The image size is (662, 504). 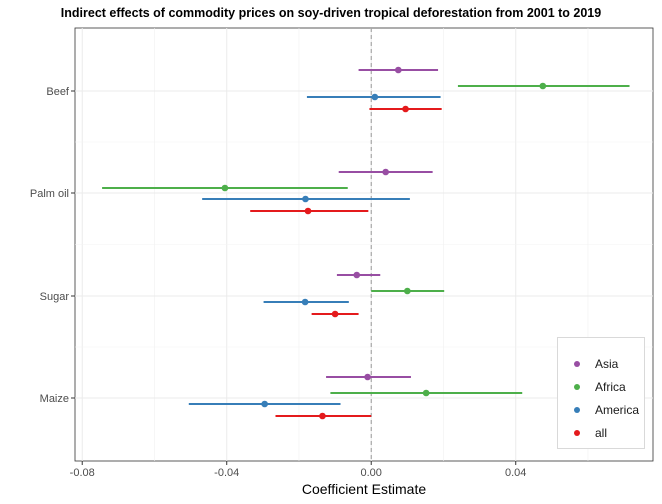 I want to click on legend-key-asia, so click(x=576, y=364).